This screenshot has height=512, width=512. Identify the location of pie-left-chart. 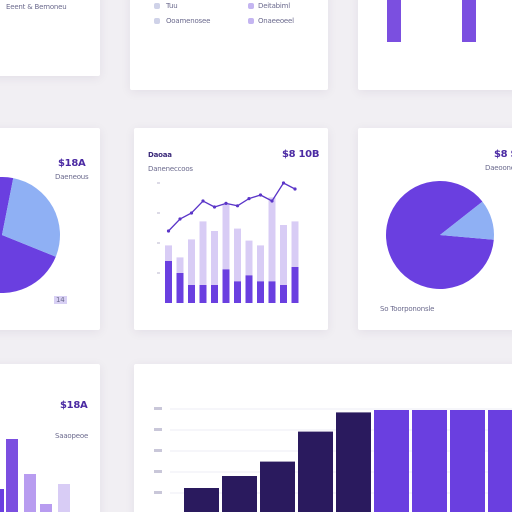
(30, 235).